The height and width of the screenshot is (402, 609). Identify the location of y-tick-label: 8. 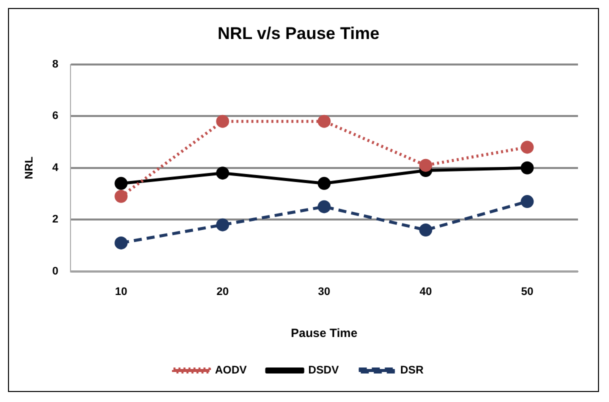
(55, 64).